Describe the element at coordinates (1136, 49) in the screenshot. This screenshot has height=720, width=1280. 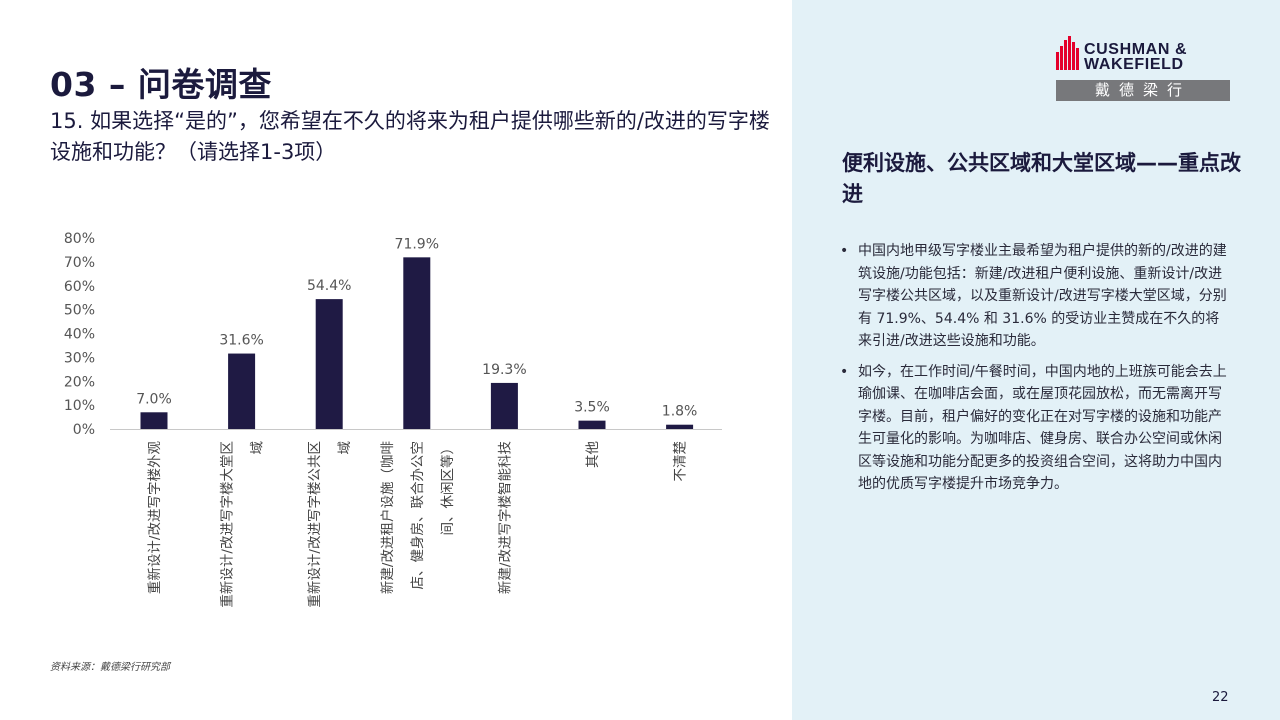
I see `logo-line-1: CUSHMAN &` at that location.